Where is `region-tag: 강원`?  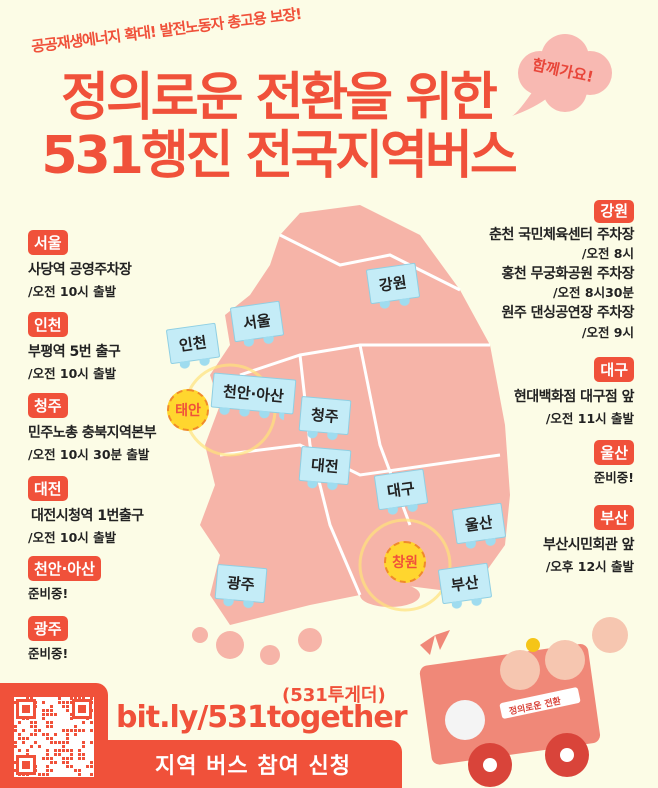
region-tag: 강원 is located at coordinates (614, 211).